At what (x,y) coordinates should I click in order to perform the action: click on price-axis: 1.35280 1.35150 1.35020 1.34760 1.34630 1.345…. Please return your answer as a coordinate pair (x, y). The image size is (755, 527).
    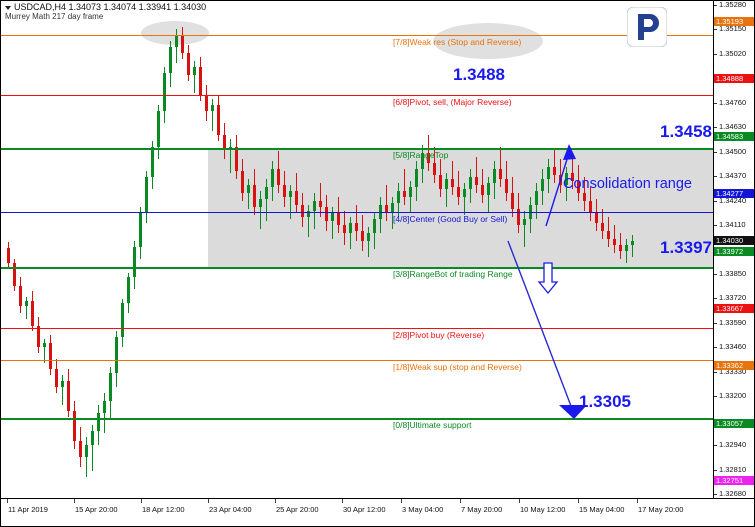
    Looking at the image, I should click on (733, 249).